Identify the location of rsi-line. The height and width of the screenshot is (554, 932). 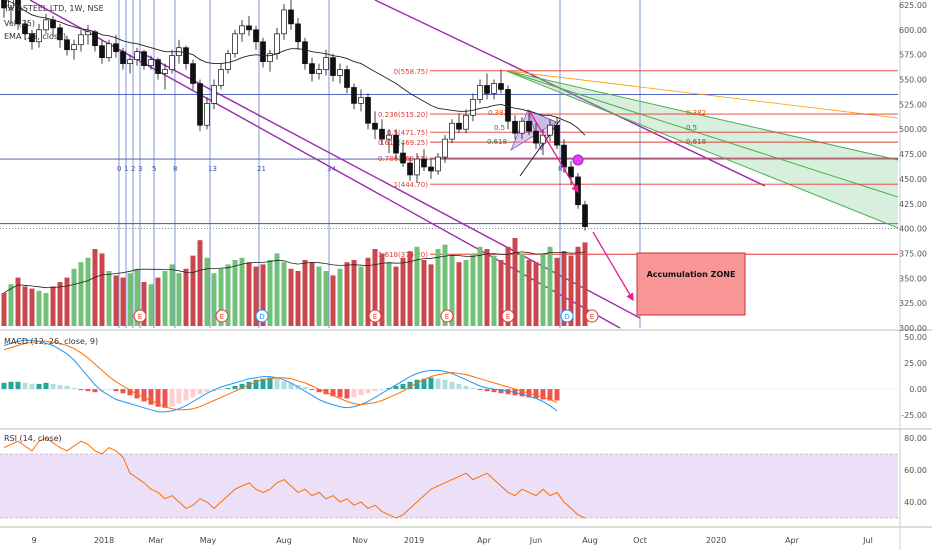
(294, 478).